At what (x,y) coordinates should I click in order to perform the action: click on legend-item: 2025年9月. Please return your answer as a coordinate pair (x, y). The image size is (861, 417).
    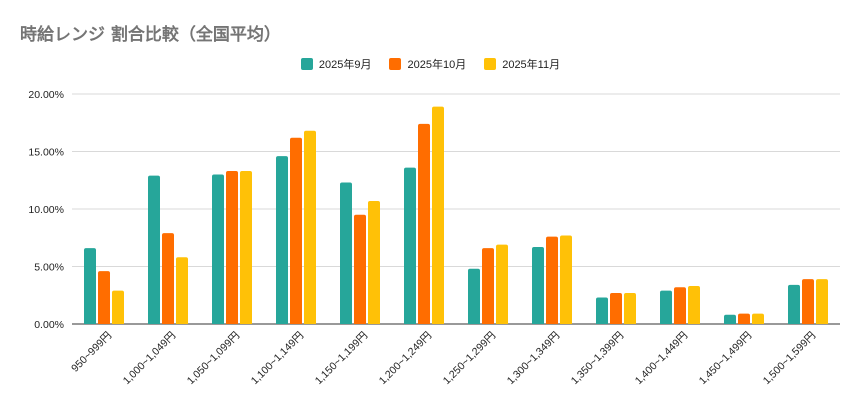
    Looking at the image, I should click on (336, 64).